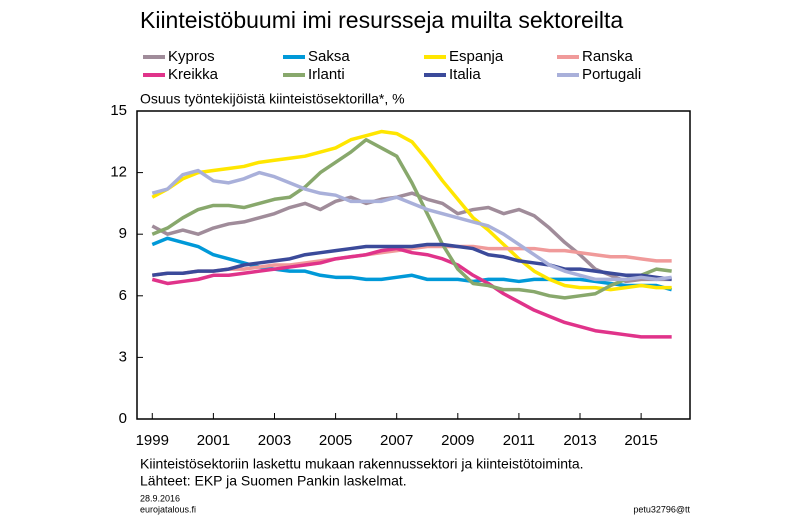 The width and height of the screenshot is (800, 528). What do you see at coordinates (396, 440) in the screenshot?
I see `x-tick-label: 2007` at bounding box center [396, 440].